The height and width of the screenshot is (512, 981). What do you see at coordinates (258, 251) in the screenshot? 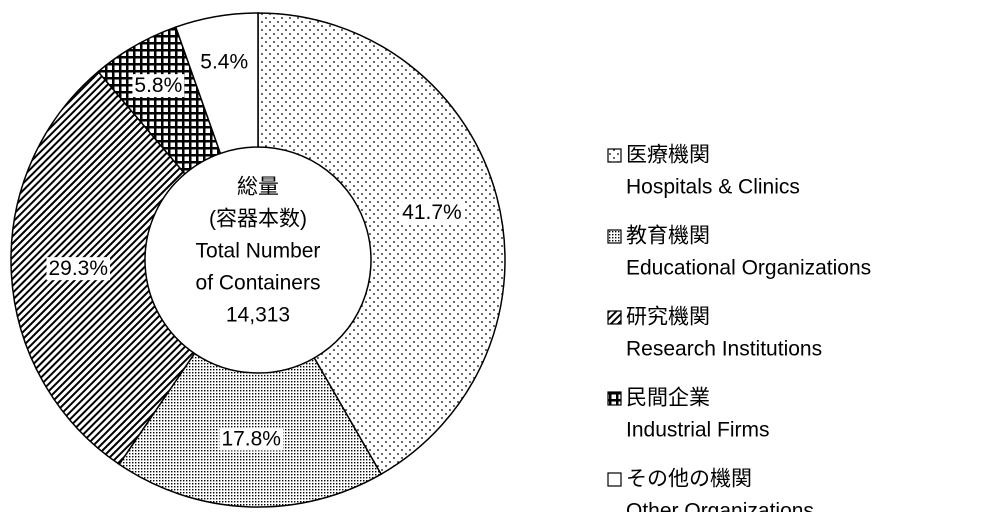
I see `center-text: Total Number` at bounding box center [258, 251].